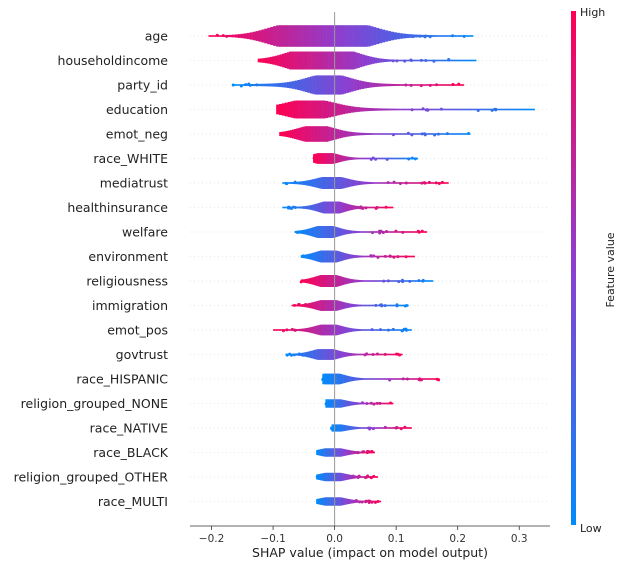 The image size is (624, 568). Describe the element at coordinates (117, 207) in the screenshot. I see `feature-label: healthinsurance` at that location.